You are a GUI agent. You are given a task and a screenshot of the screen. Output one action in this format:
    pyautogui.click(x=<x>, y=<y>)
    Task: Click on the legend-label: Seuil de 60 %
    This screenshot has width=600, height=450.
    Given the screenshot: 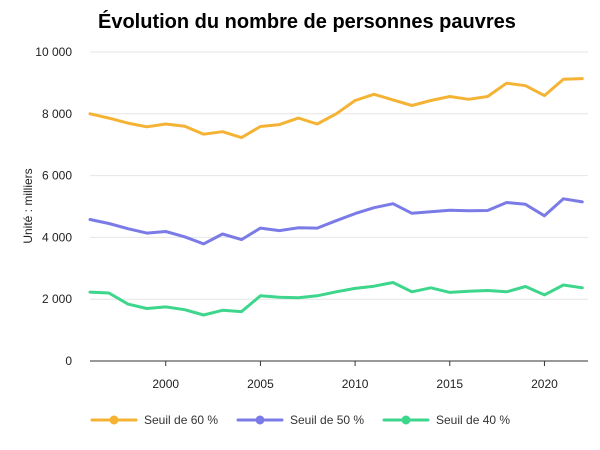 What is the action you would take?
    pyautogui.click(x=181, y=420)
    